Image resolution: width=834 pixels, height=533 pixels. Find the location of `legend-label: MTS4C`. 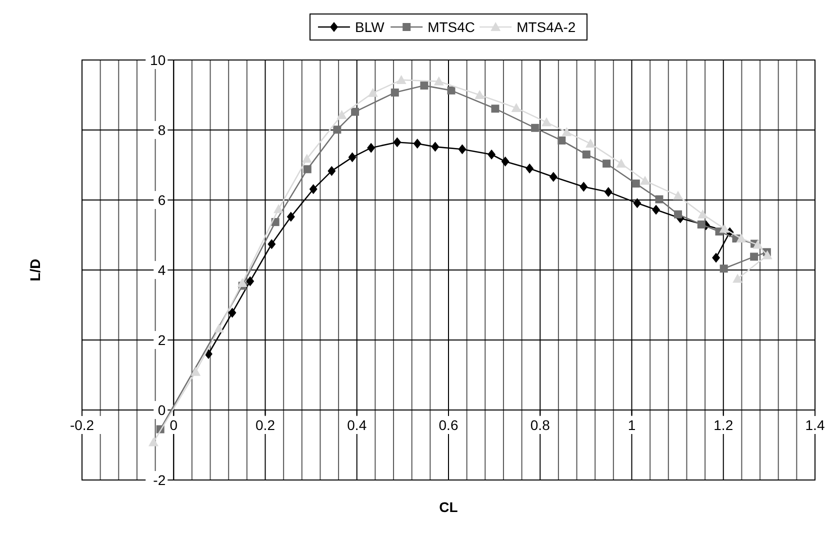

legend-label: MTS4C is located at coordinates (452, 27).